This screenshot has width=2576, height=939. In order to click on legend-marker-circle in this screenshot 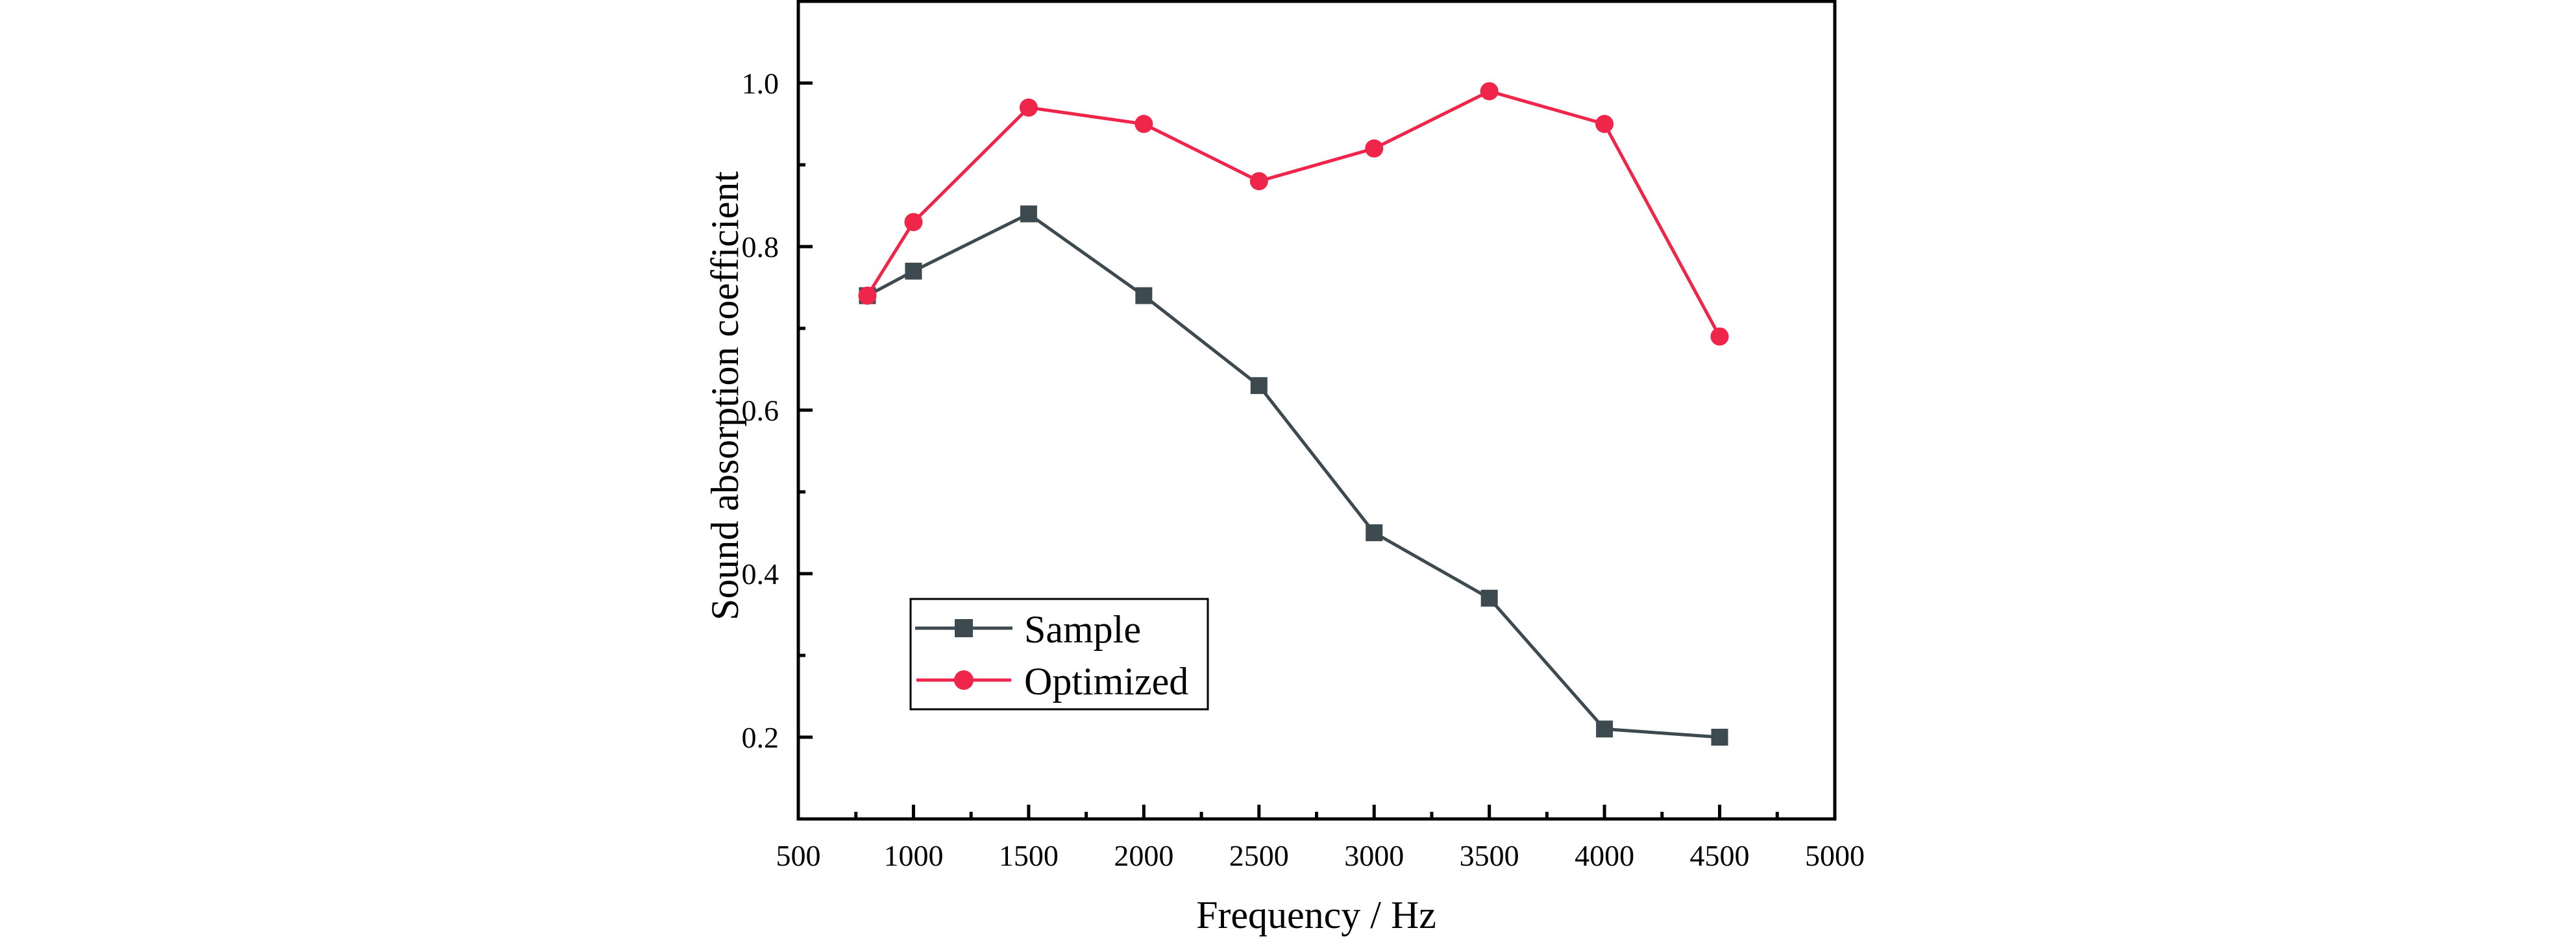, I will do `click(964, 680)`.